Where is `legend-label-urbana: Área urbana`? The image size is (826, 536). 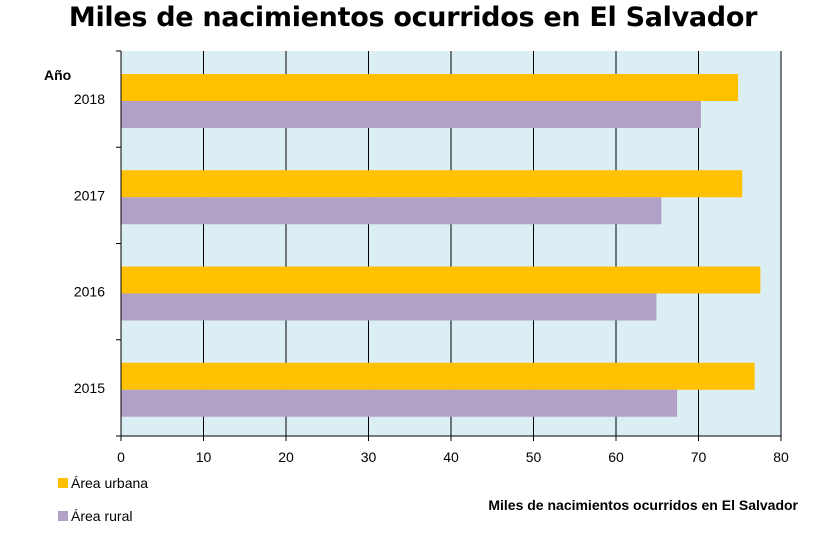 legend-label-urbana: Área urbana is located at coordinates (110, 483).